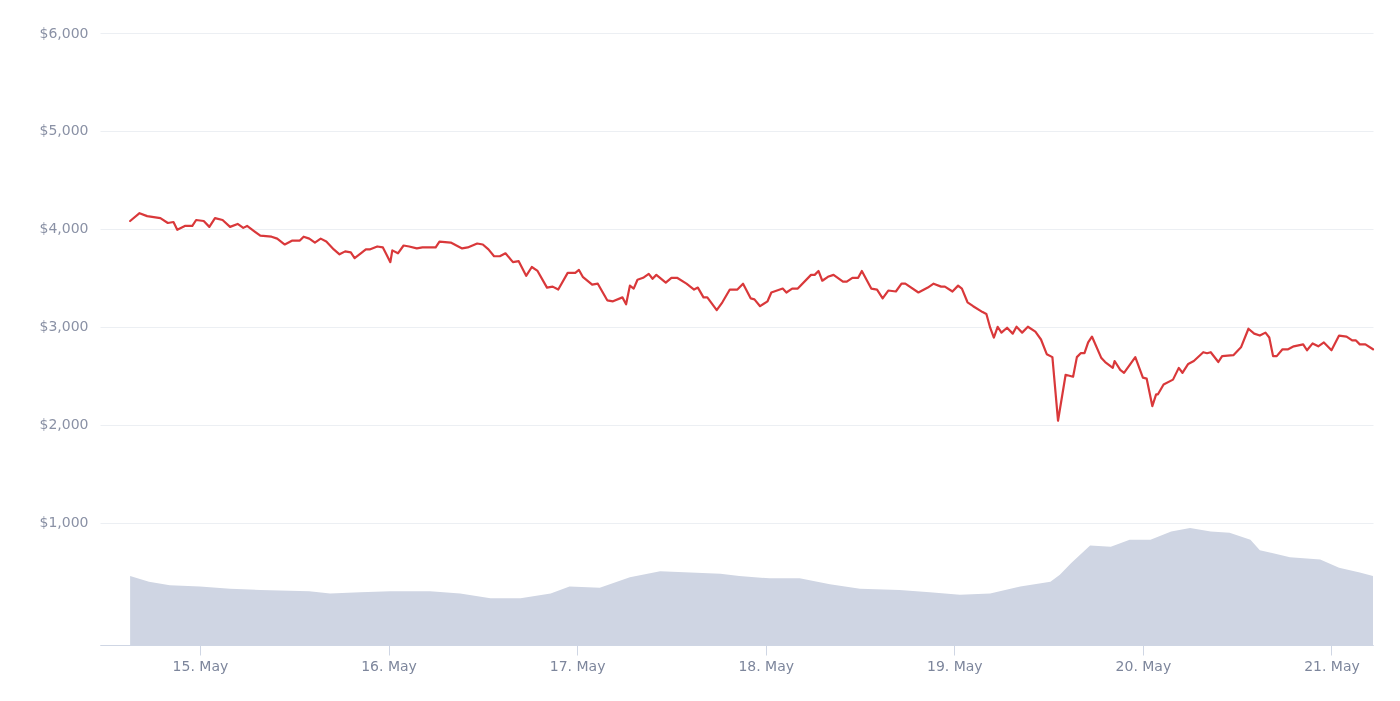  I want to click on x-tick-label: 19. May, so click(954, 665).